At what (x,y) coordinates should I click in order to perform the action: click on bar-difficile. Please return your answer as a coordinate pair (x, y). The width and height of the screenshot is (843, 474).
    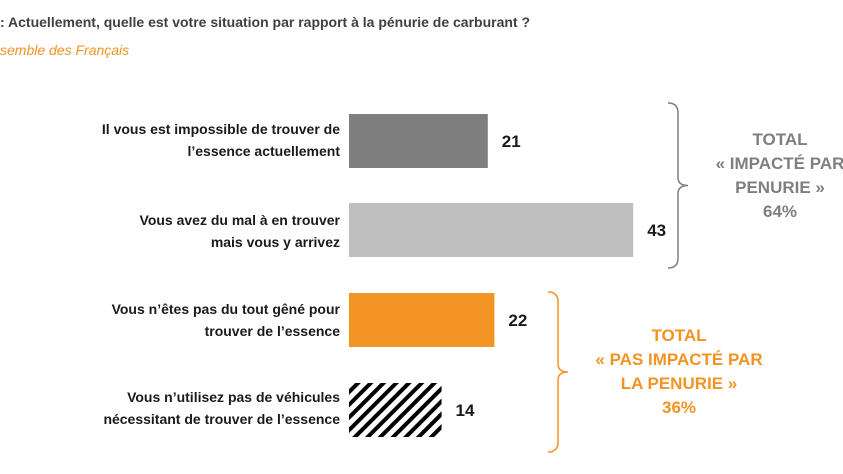
    Looking at the image, I should click on (491, 230).